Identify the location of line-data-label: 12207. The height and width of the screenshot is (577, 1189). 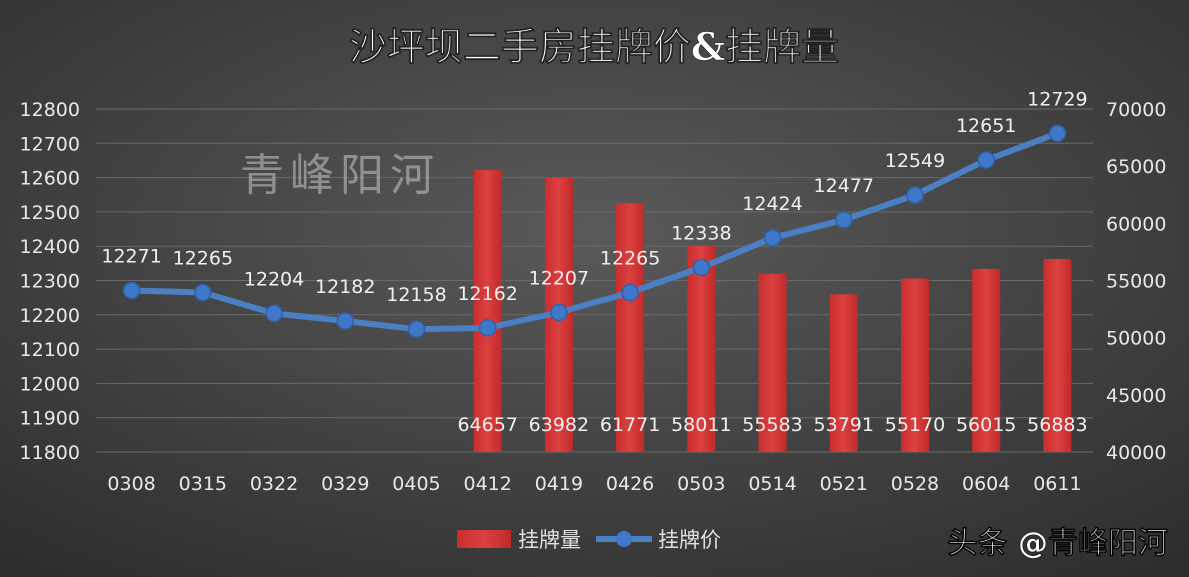
(559, 278).